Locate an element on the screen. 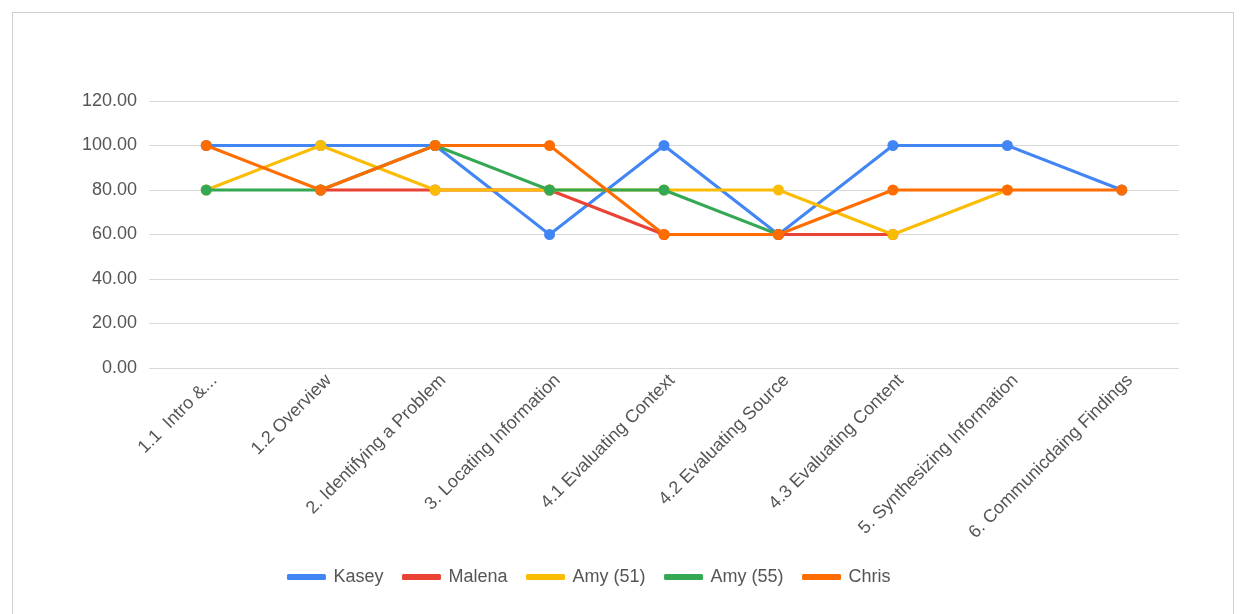 The width and height of the screenshot is (1248, 614). y-tick-label: 100.00 is located at coordinates (109, 144).